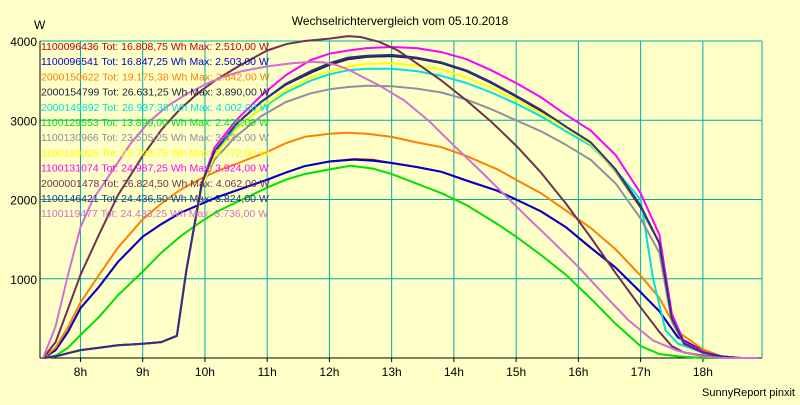 The width and height of the screenshot is (800, 405). What do you see at coordinates (703, 372) in the screenshot?
I see `x-tick-label: 18h` at bounding box center [703, 372].